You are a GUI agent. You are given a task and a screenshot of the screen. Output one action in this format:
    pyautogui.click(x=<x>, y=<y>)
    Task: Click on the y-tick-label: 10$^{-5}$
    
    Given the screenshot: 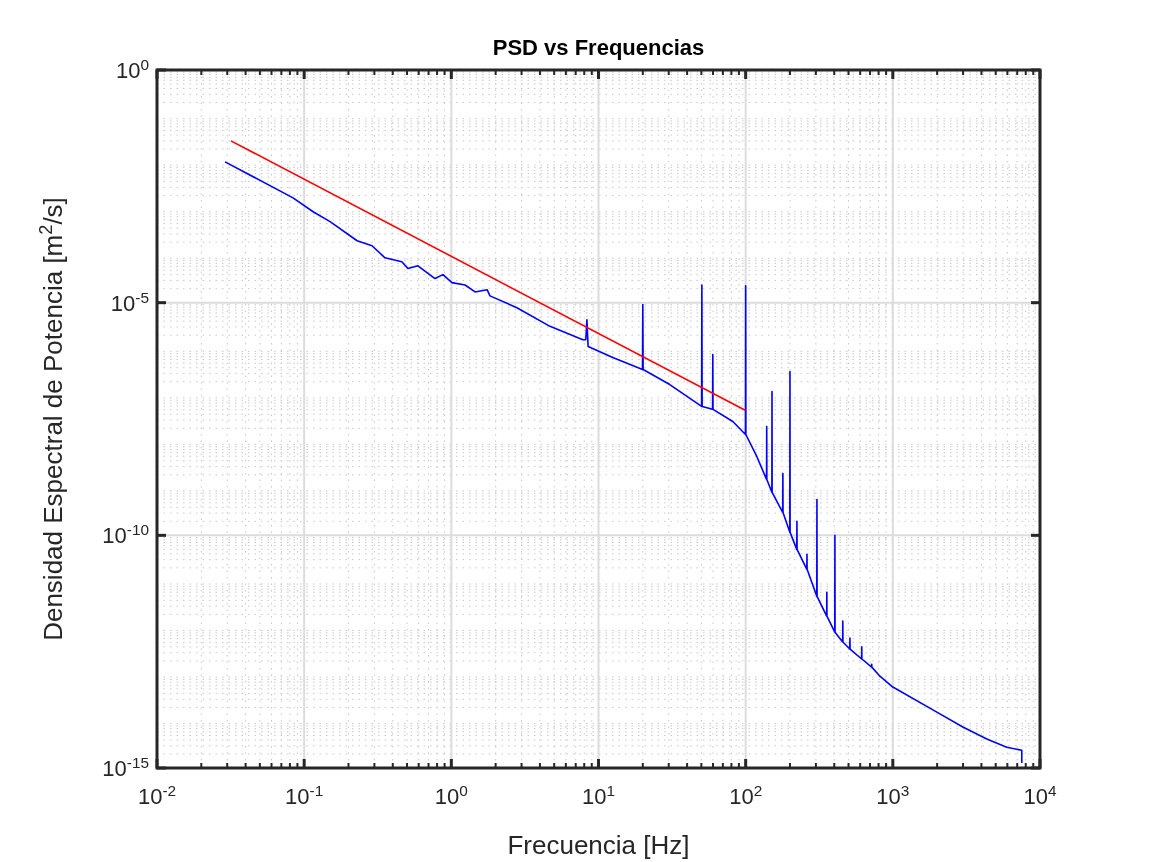 What is the action you would take?
    pyautogui.click(x=129, y=302)
    